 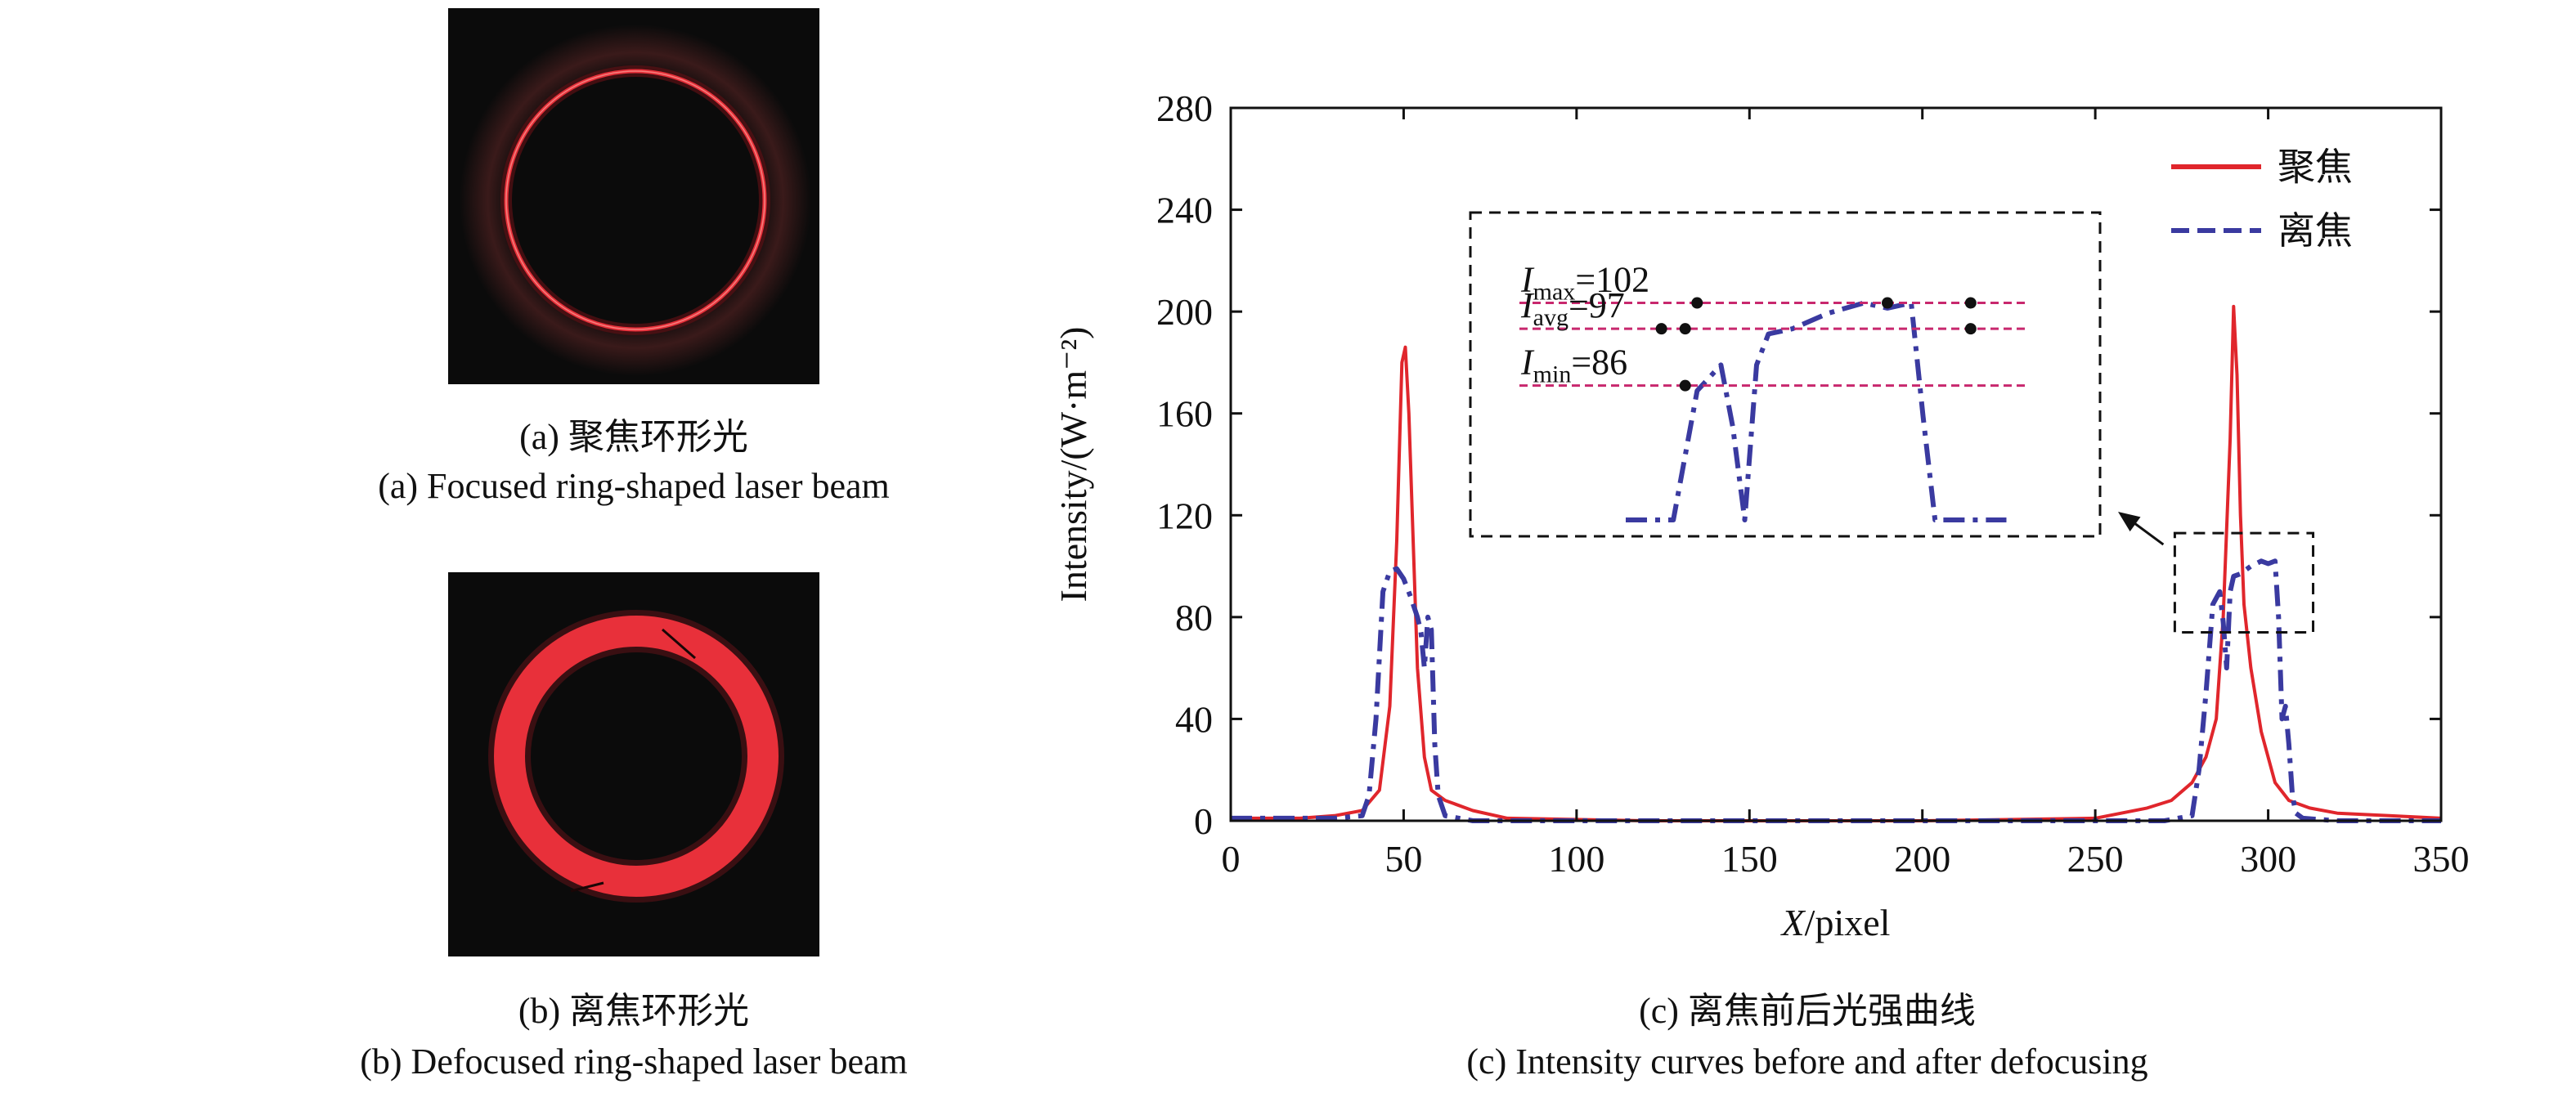 I want to click on x-tick-label: 350, so click(x=2442, y=859).